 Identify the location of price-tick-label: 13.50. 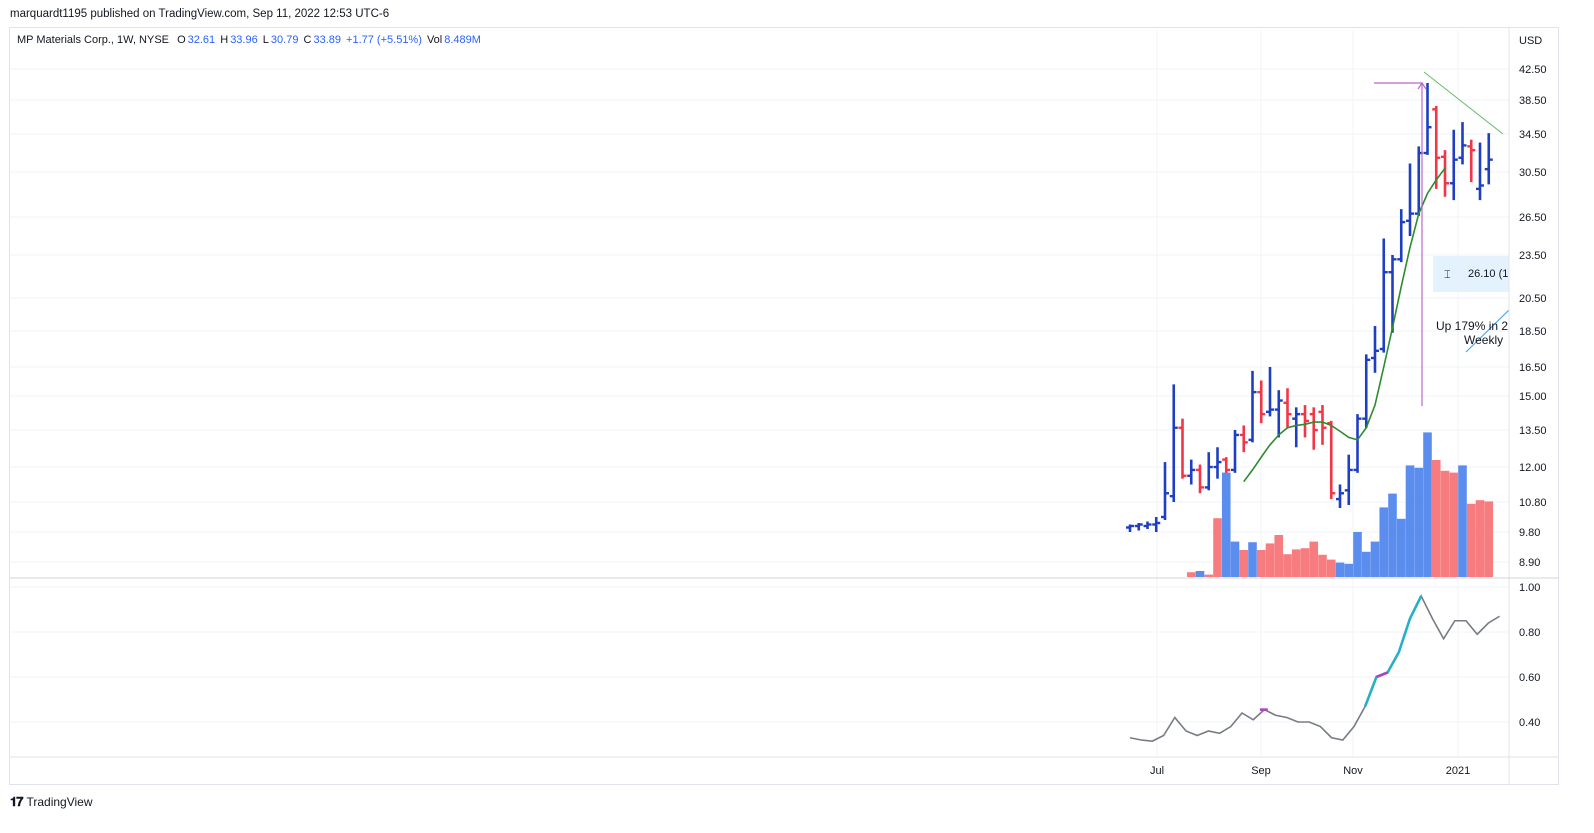
(1533, 431).